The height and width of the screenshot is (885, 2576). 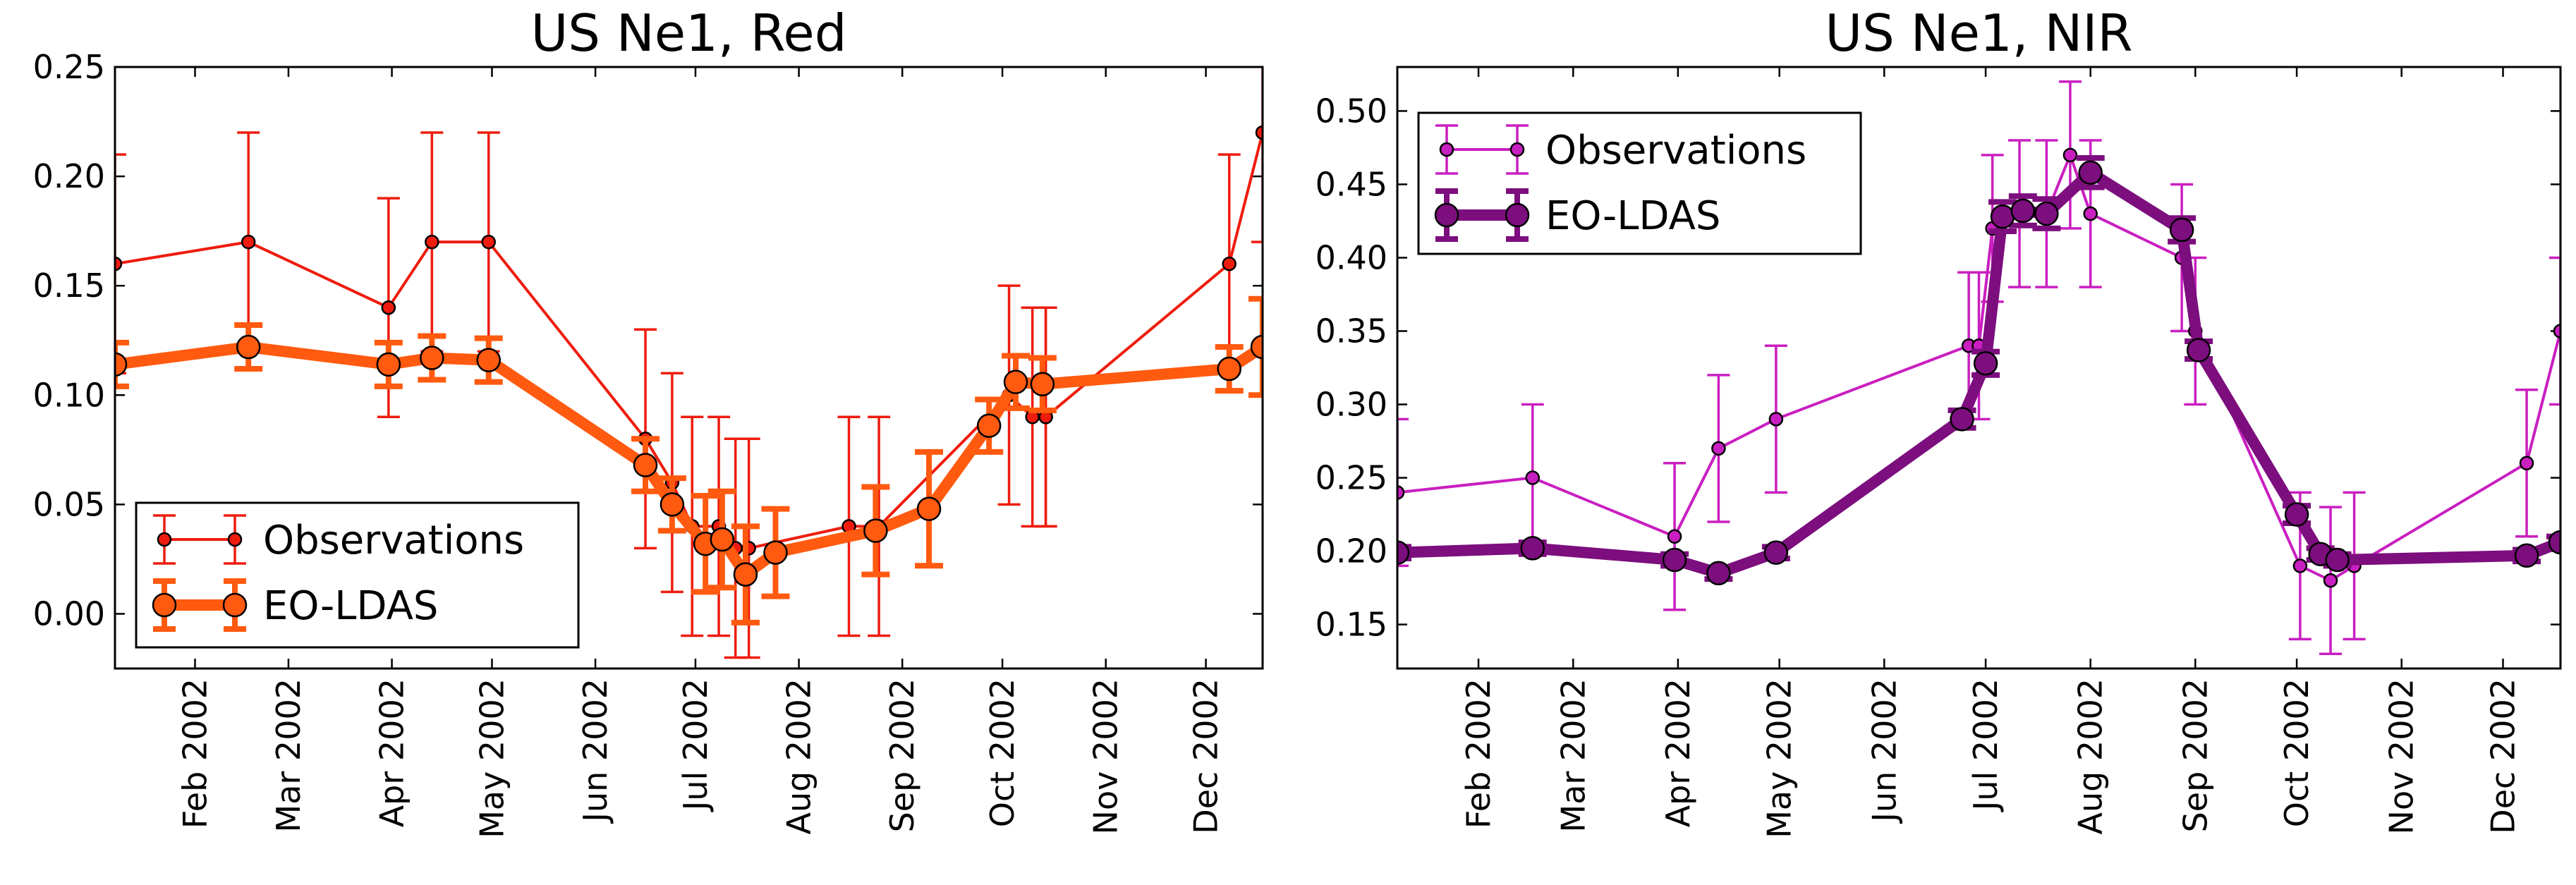 What do you see at coordinates (69, 395) in the screenshot?
I see `y-tick-label: 0.10` at bounding box center [69, 395].